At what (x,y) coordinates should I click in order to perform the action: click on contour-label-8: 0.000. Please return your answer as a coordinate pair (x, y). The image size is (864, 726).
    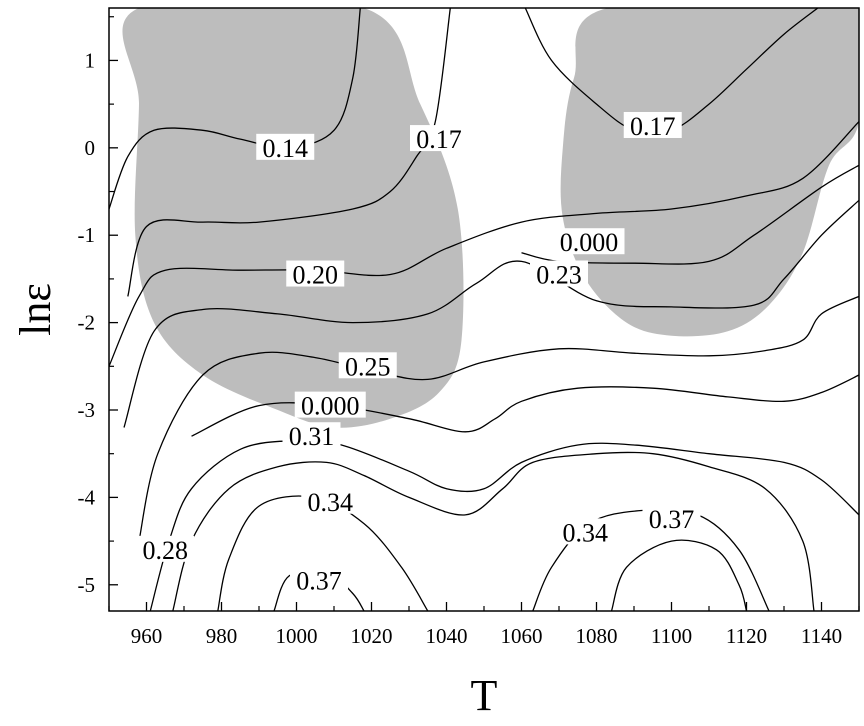
    Looking at the image, I should click on (330, 406).